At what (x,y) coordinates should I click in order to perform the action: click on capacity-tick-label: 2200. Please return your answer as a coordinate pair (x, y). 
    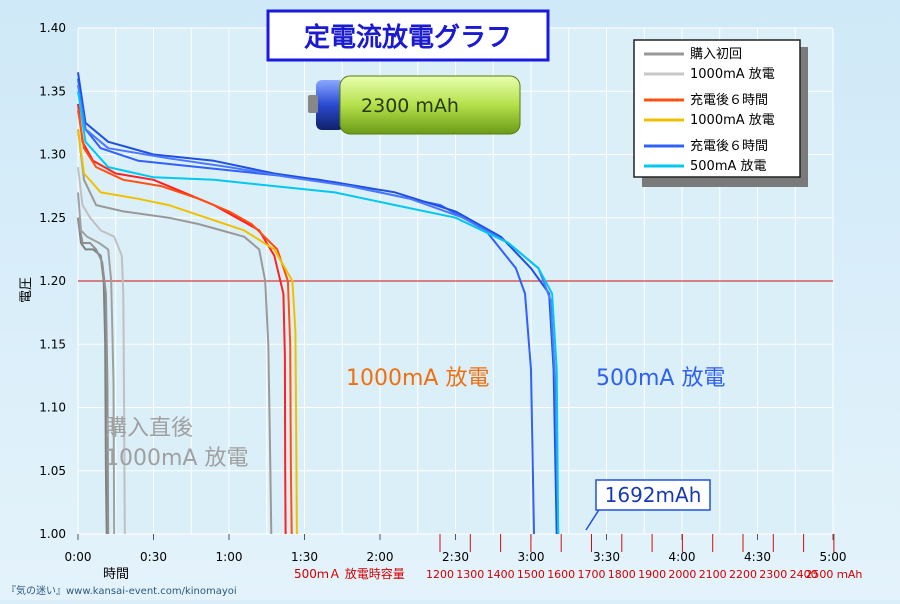
    Looking at the image, I should click on (743, 574).